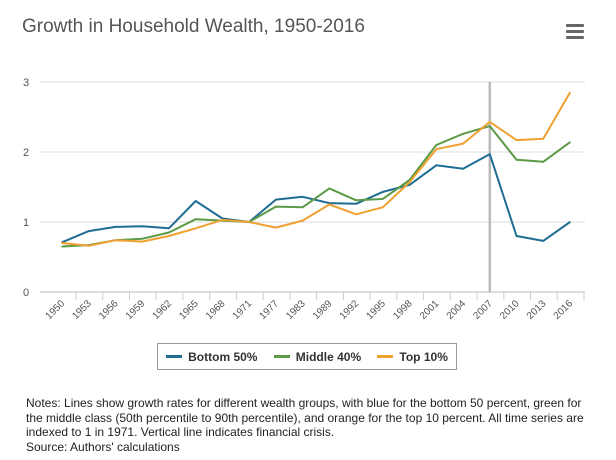  Describe the element at coordinates (328, 356) in the screenshot. I see `legend-label: Middle 40%` at that location.